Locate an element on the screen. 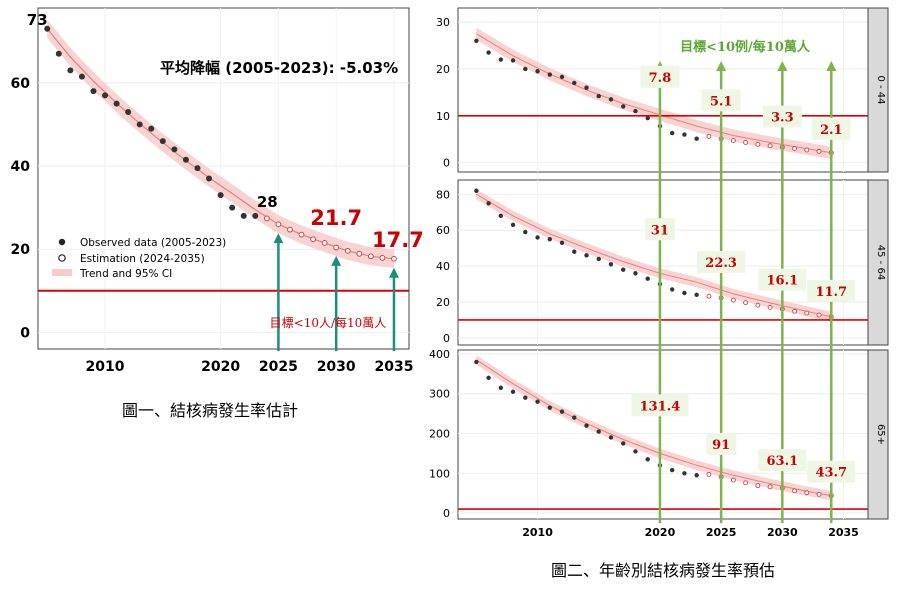  facet-strip-label: 65+ is located at coordinates (880, 434).